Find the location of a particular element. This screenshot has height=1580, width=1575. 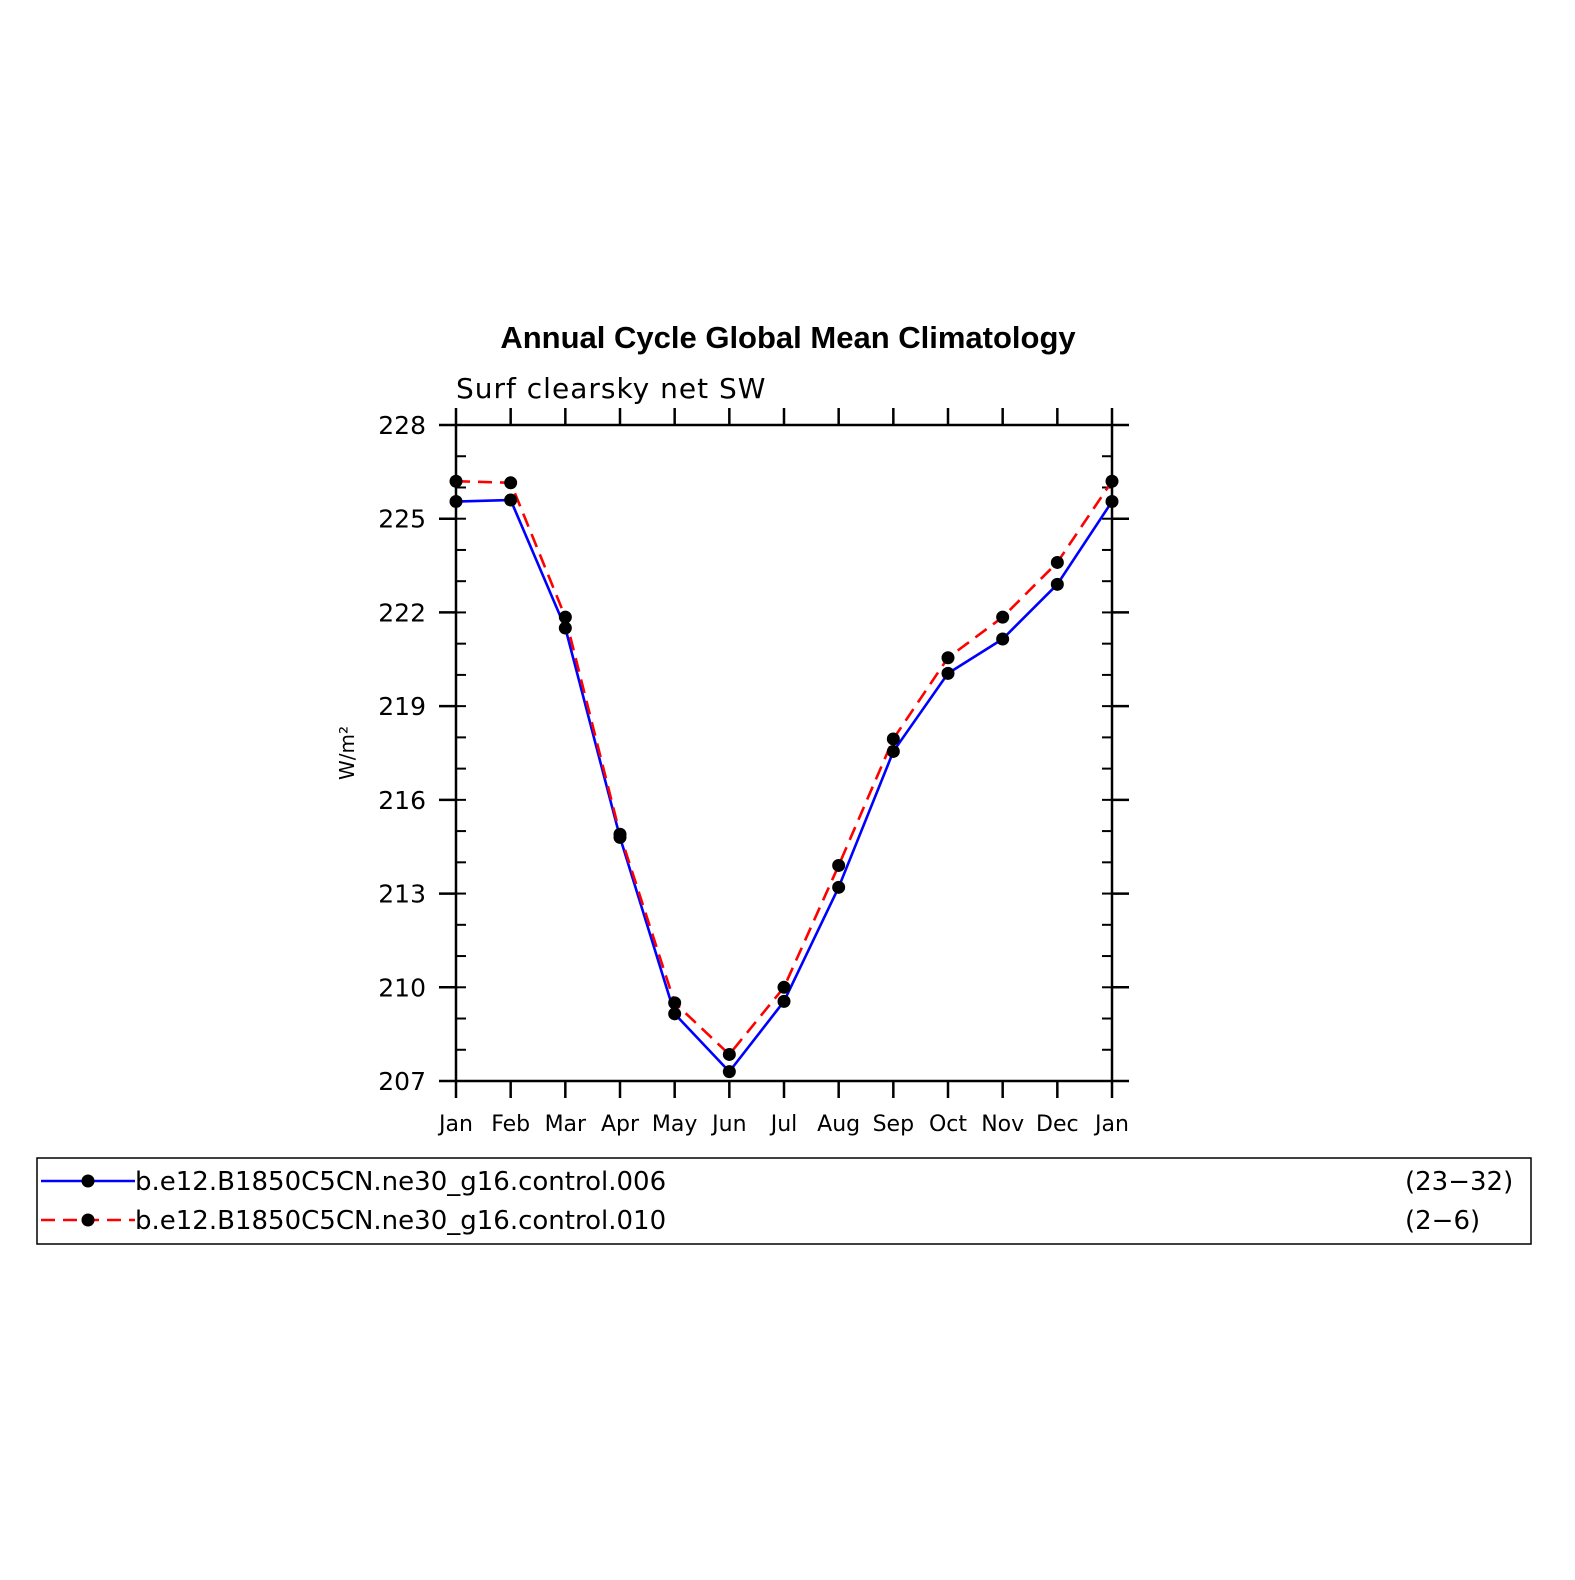

y-tick-label: 228 is located at coordinates (402, 425).